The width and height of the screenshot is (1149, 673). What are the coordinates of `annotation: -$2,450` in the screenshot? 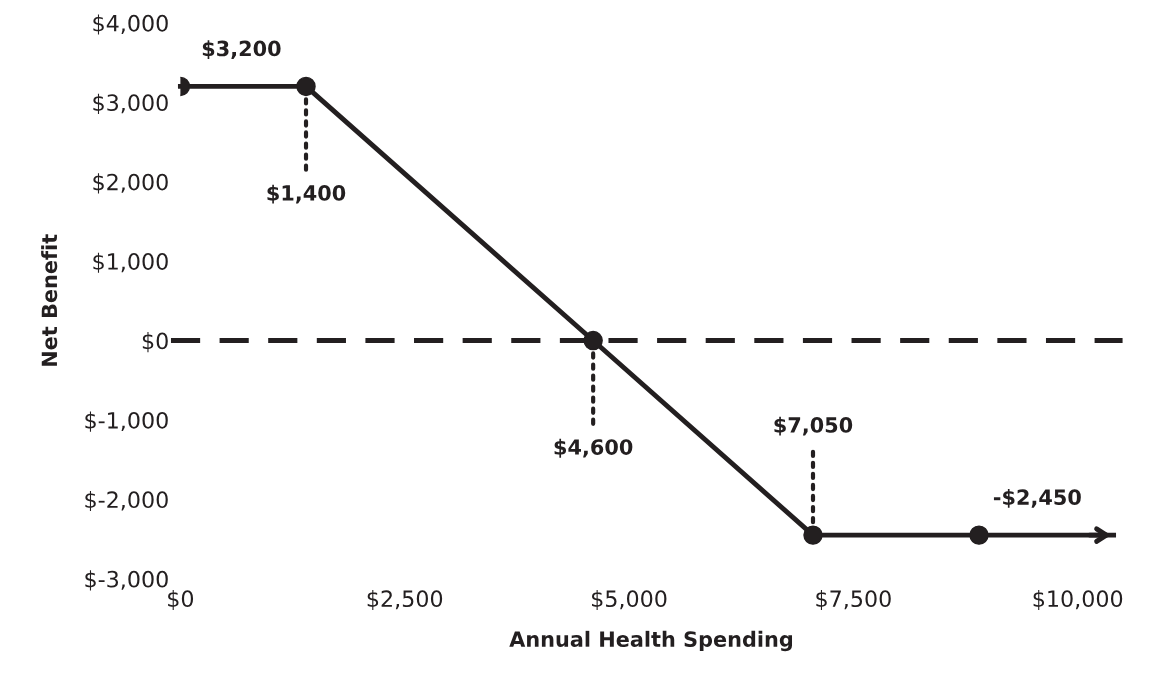 It's located at (1037, 498).